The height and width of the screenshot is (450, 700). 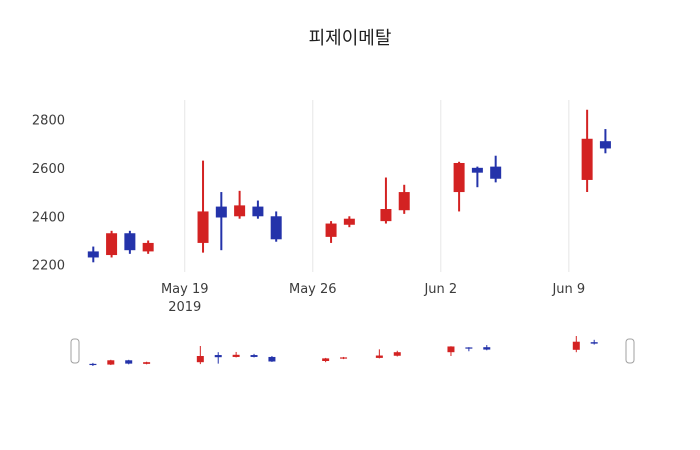 What do you see at coordinates (185, 289) in the screenshot?
I see `x-tick-label: May 19` at bounding box center [185, 289].